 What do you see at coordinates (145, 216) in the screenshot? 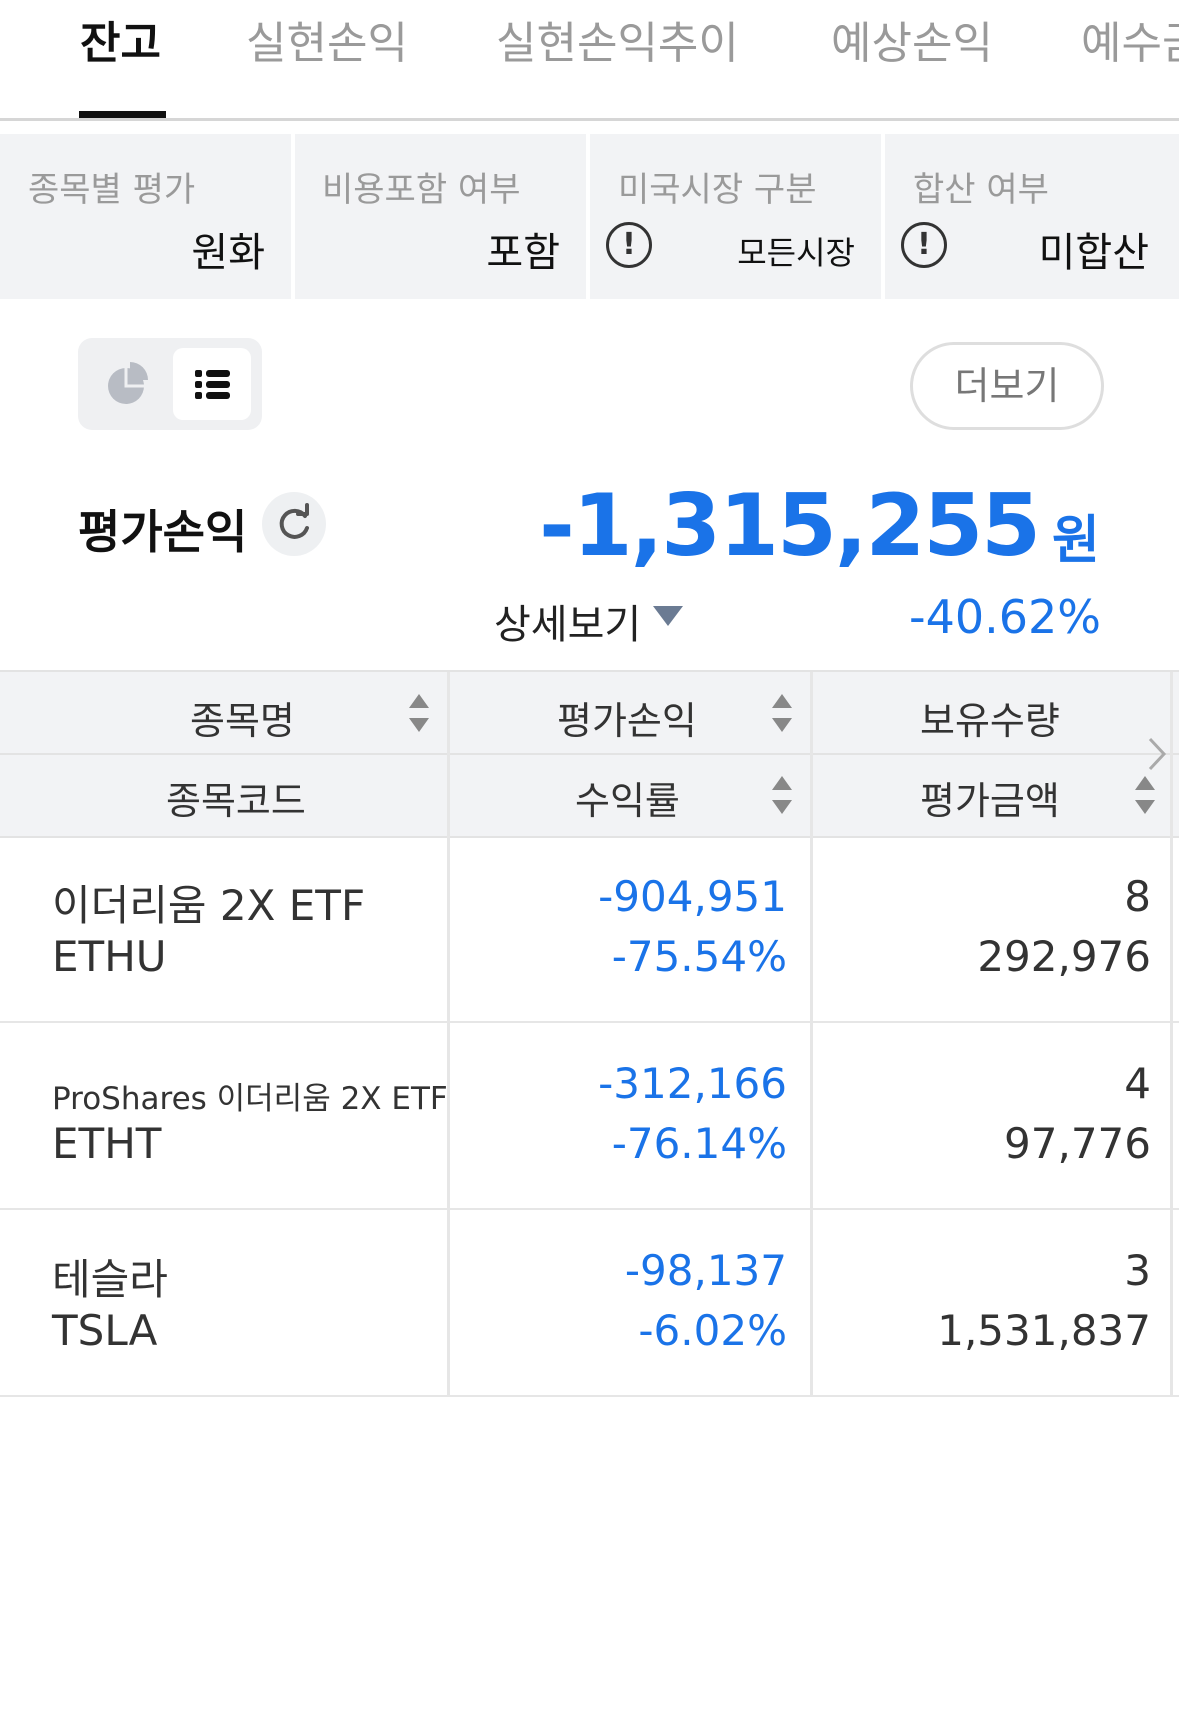
I see `filter-valuation: 종목별 평가 원화` at bounding box center [145, 216].